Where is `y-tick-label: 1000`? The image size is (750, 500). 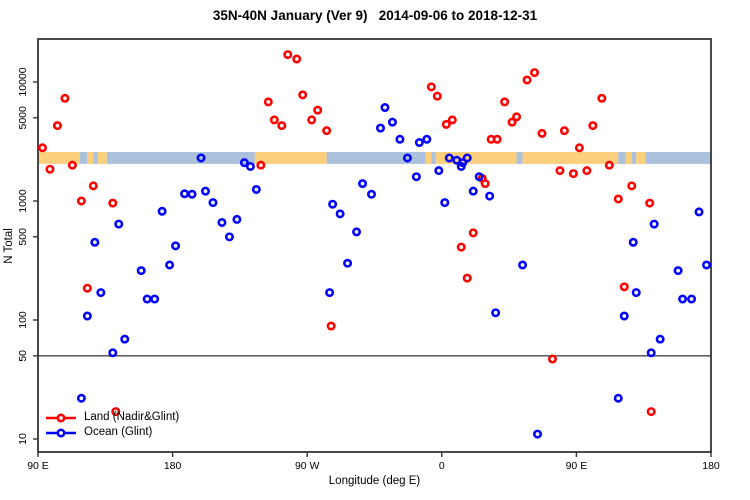
y-tick-label: 1000 is located at coordinates (23, 201).